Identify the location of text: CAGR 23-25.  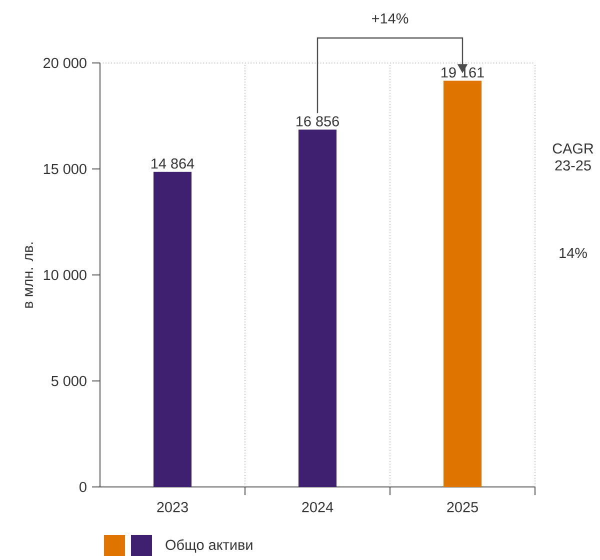
(573, 157).